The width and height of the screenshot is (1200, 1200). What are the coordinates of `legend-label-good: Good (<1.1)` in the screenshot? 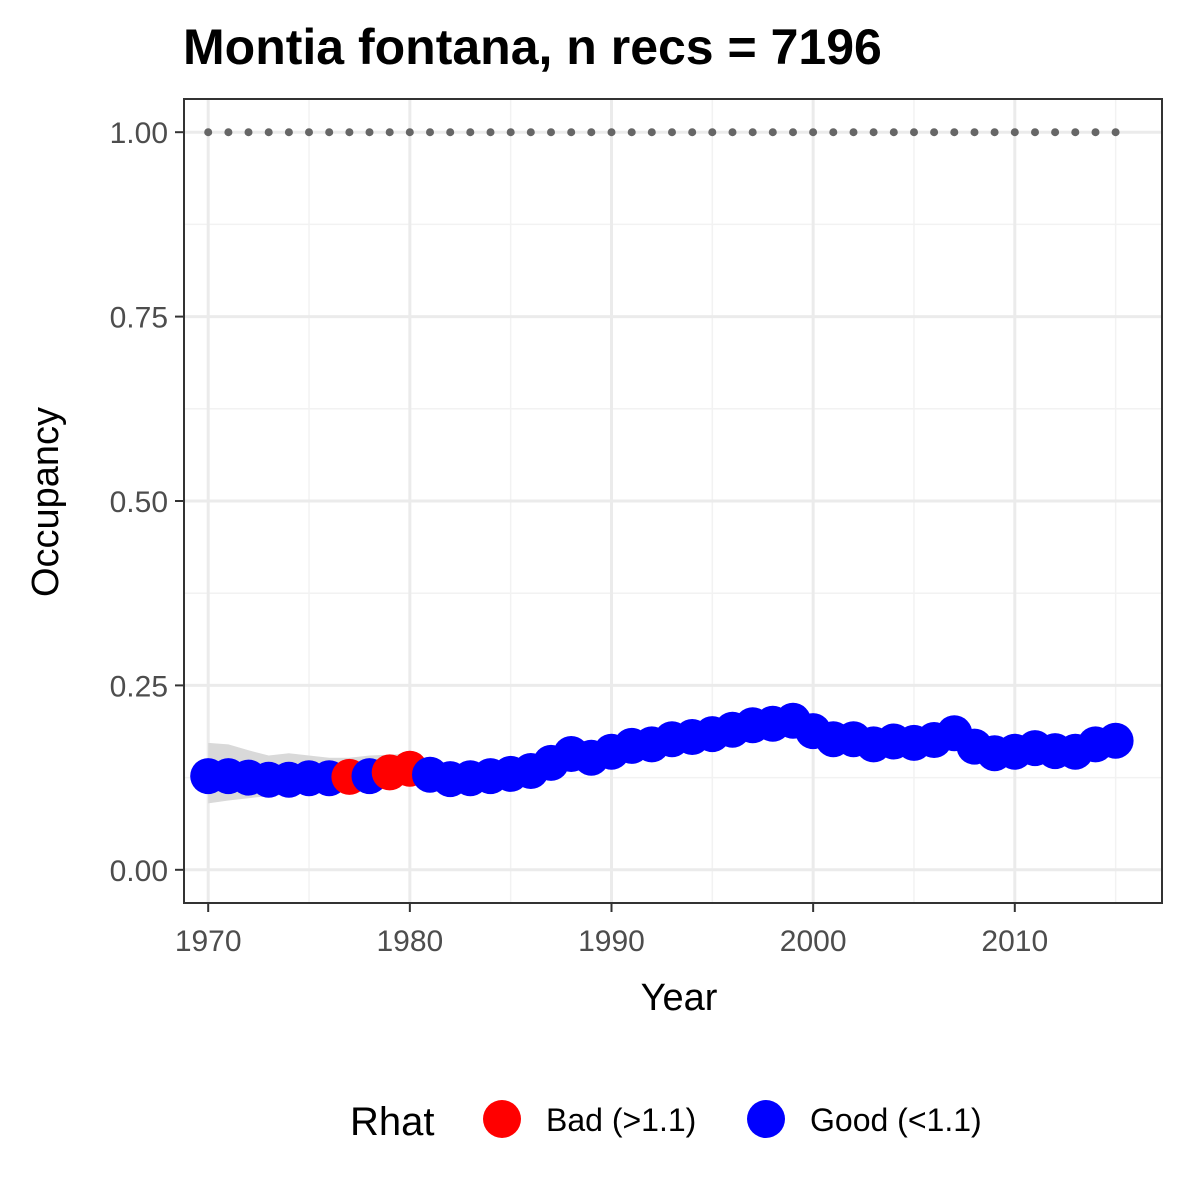 It's located at (896, 1120).